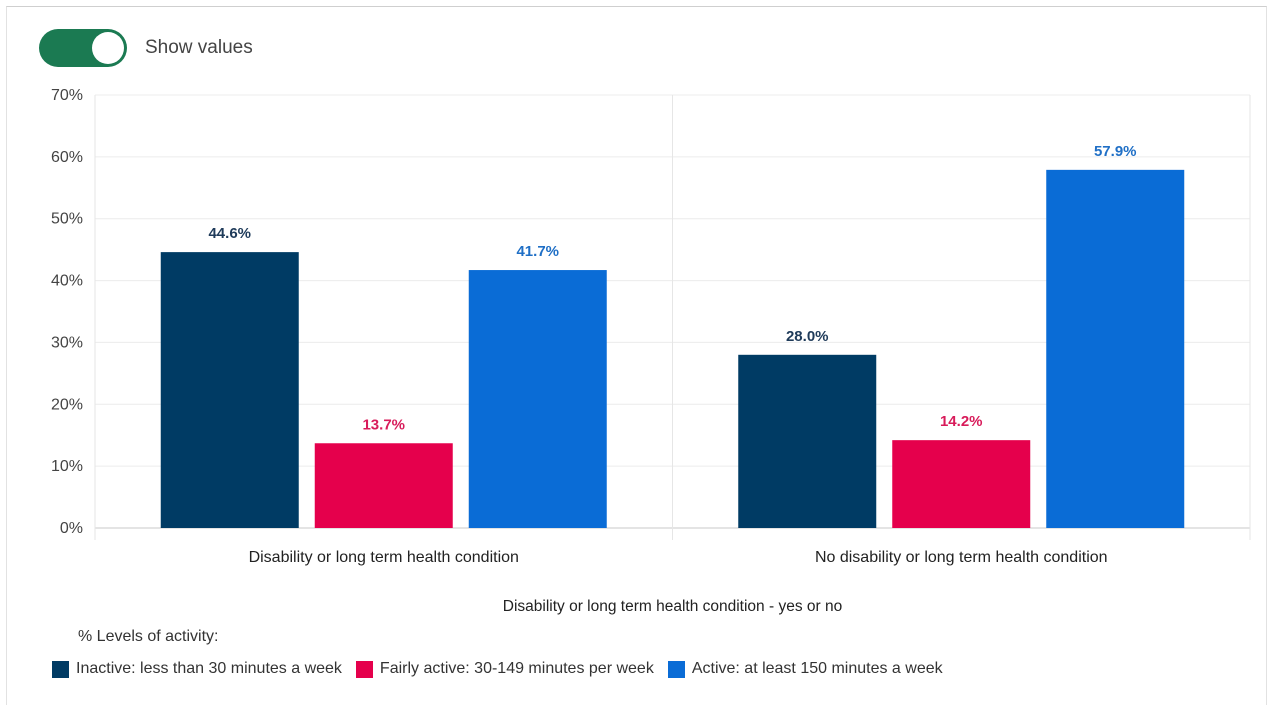 This screenshot has width=1273, height=711. Describe the element at coordinates (67, 95) in the screenshot. I see `y-tick-label: 70%` at that location.